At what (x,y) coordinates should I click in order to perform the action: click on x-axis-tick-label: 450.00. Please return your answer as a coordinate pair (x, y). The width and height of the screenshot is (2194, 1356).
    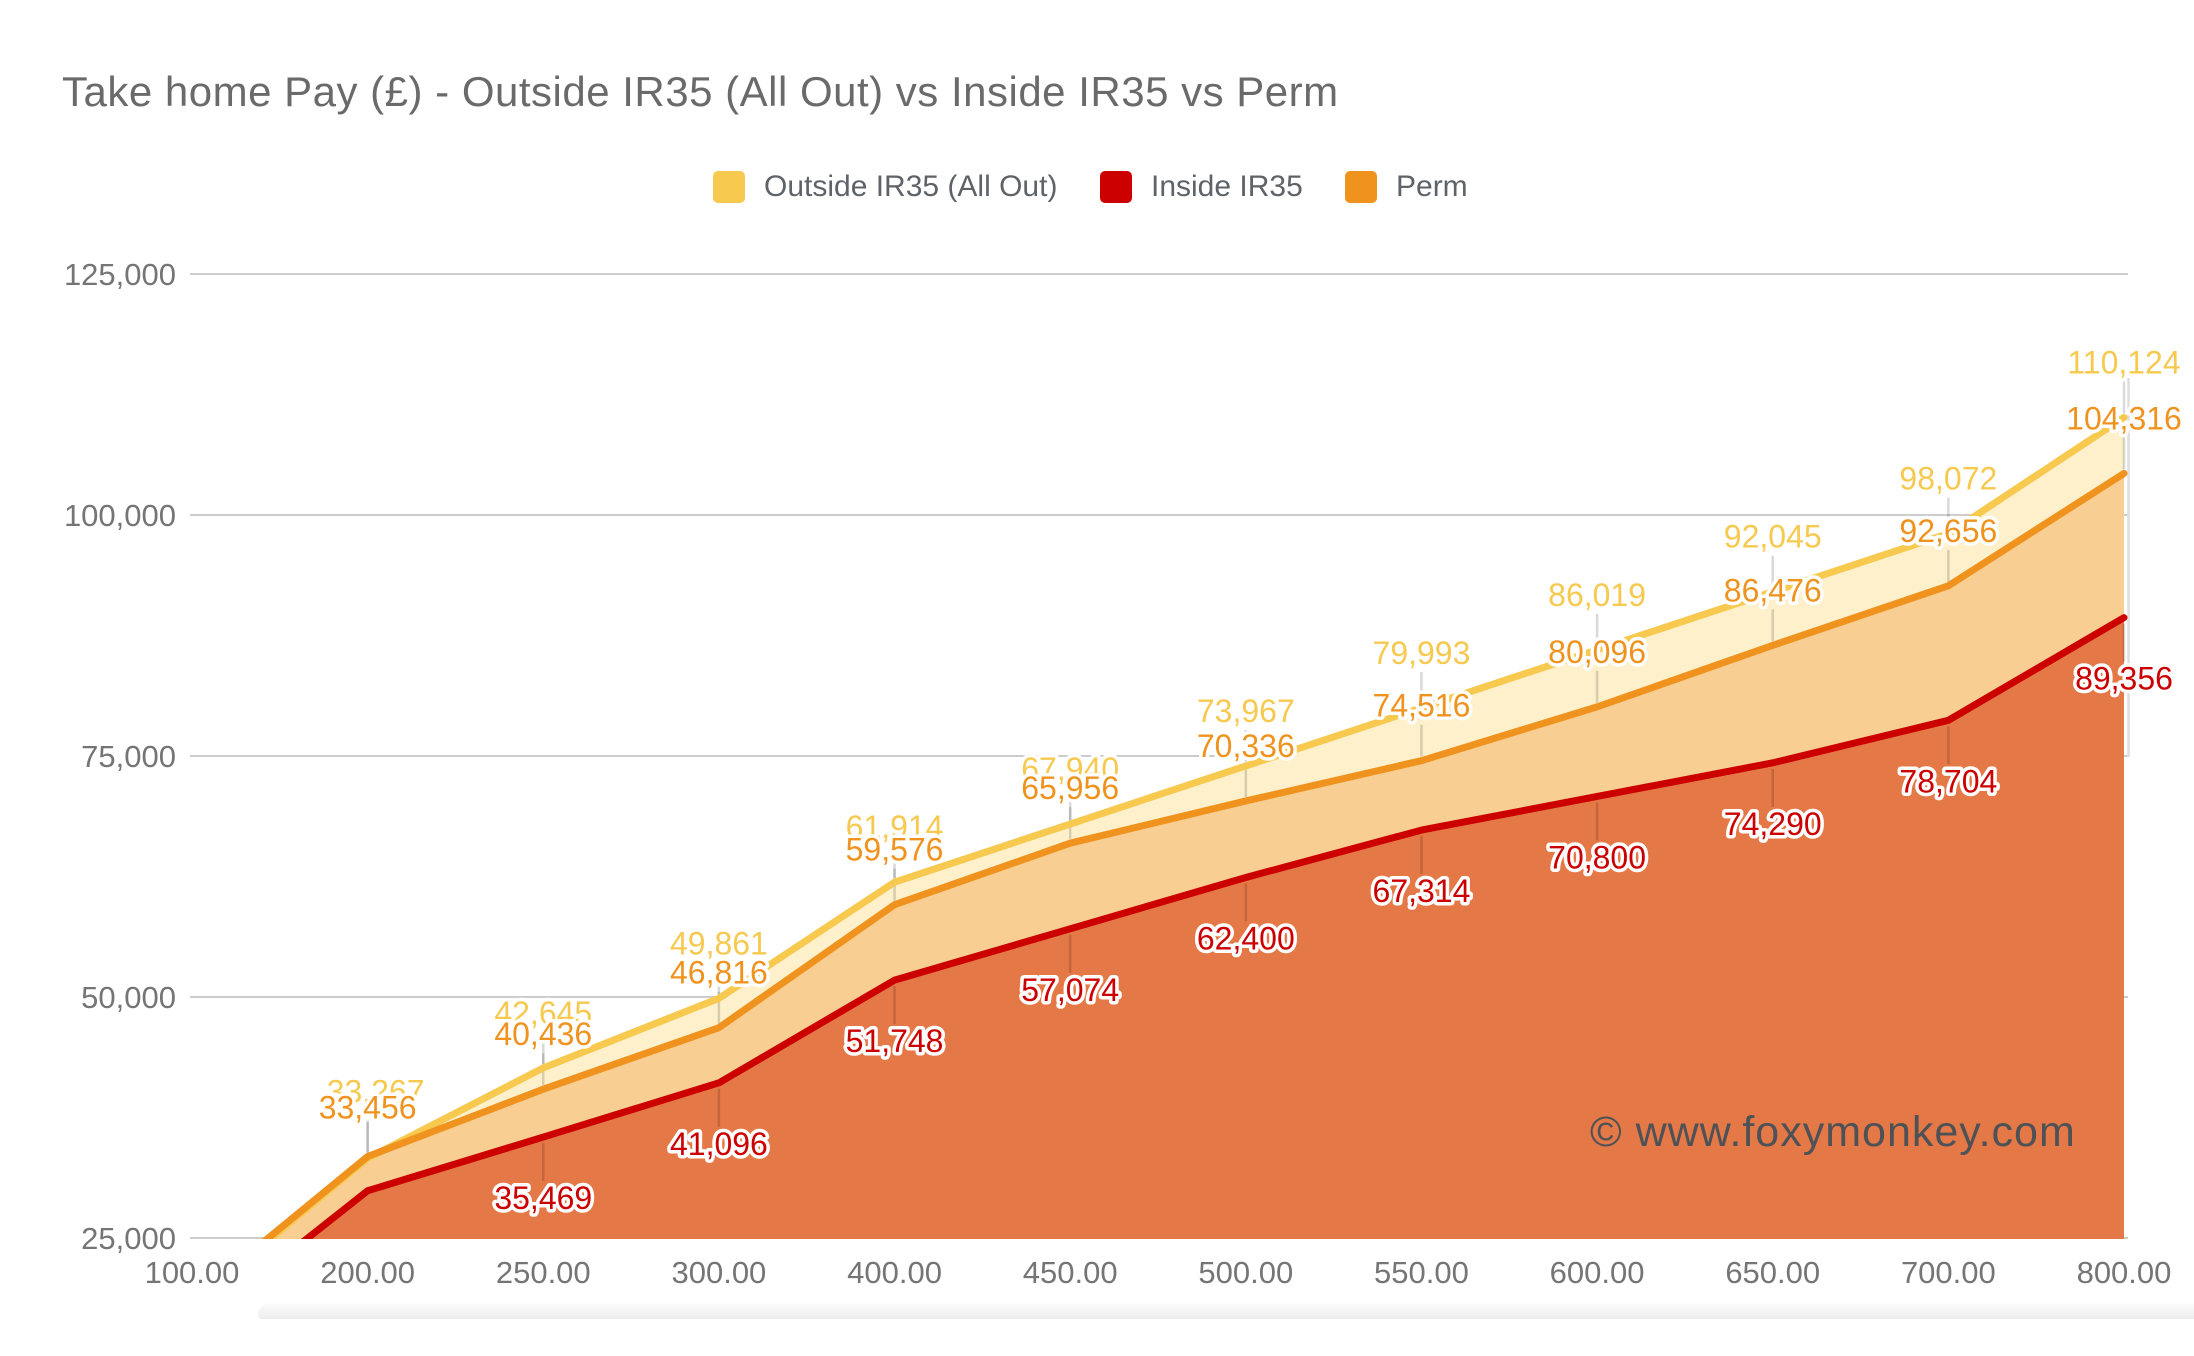
    Looking at the image, I should click on (1070, 1272).